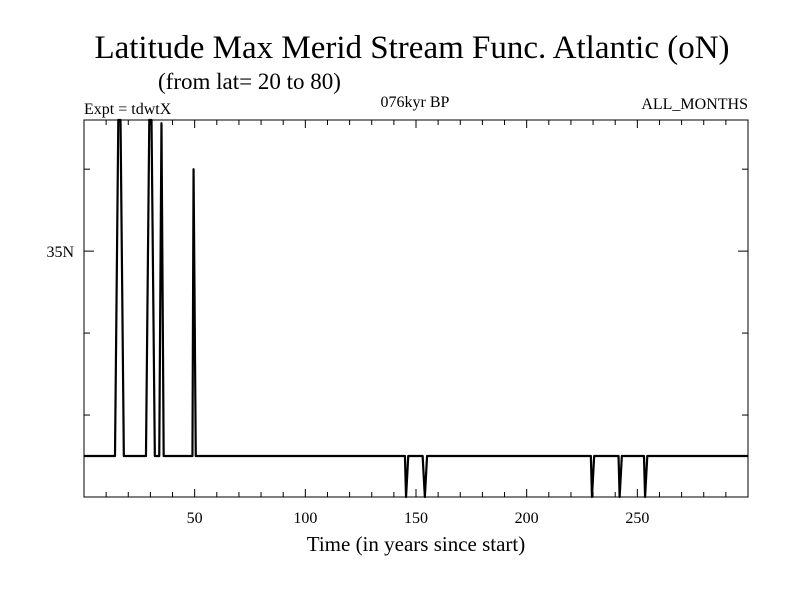 This screenshot has height=600, width=800. Describe the element at coordinates (415, 102) in the screenshot. I see `period-note: 076kyr BP` at that location.